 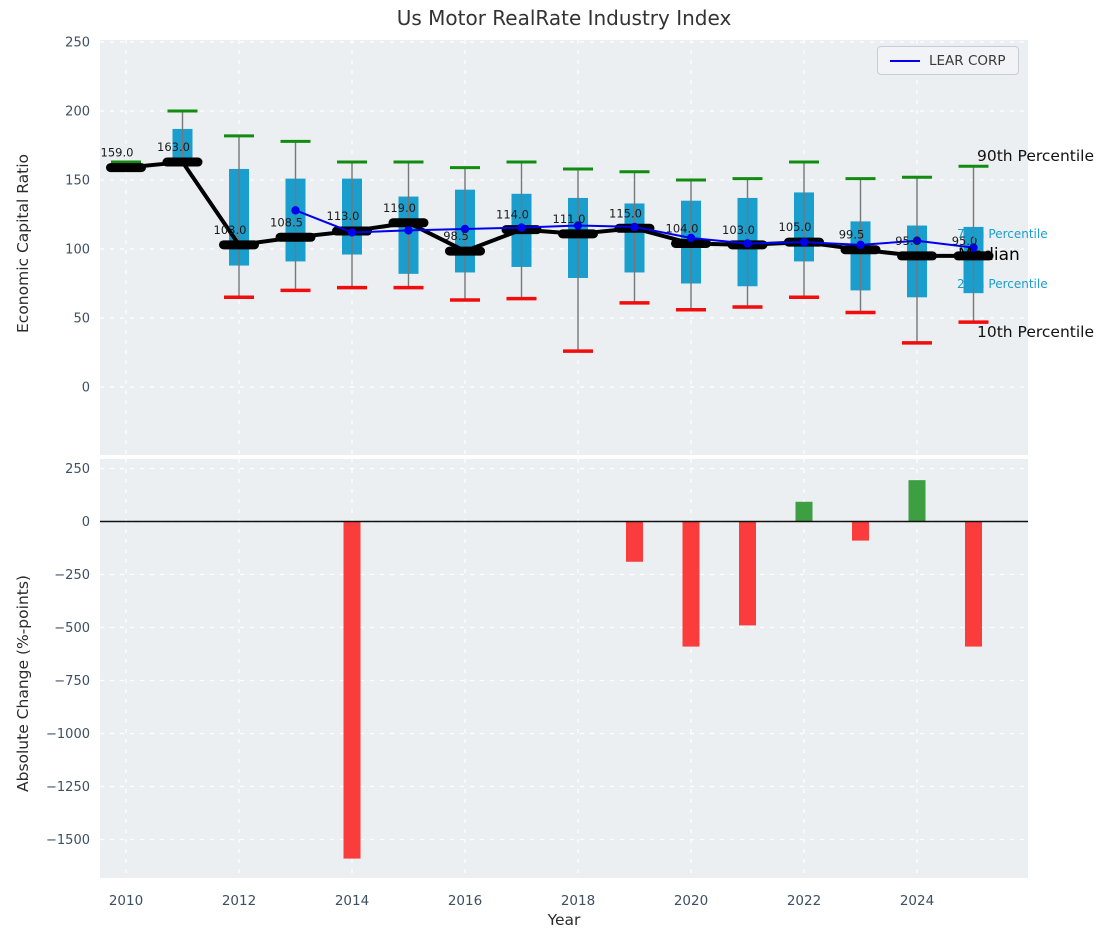 I want to click on median-value-label: 163.0, so click(x=173, y=147).